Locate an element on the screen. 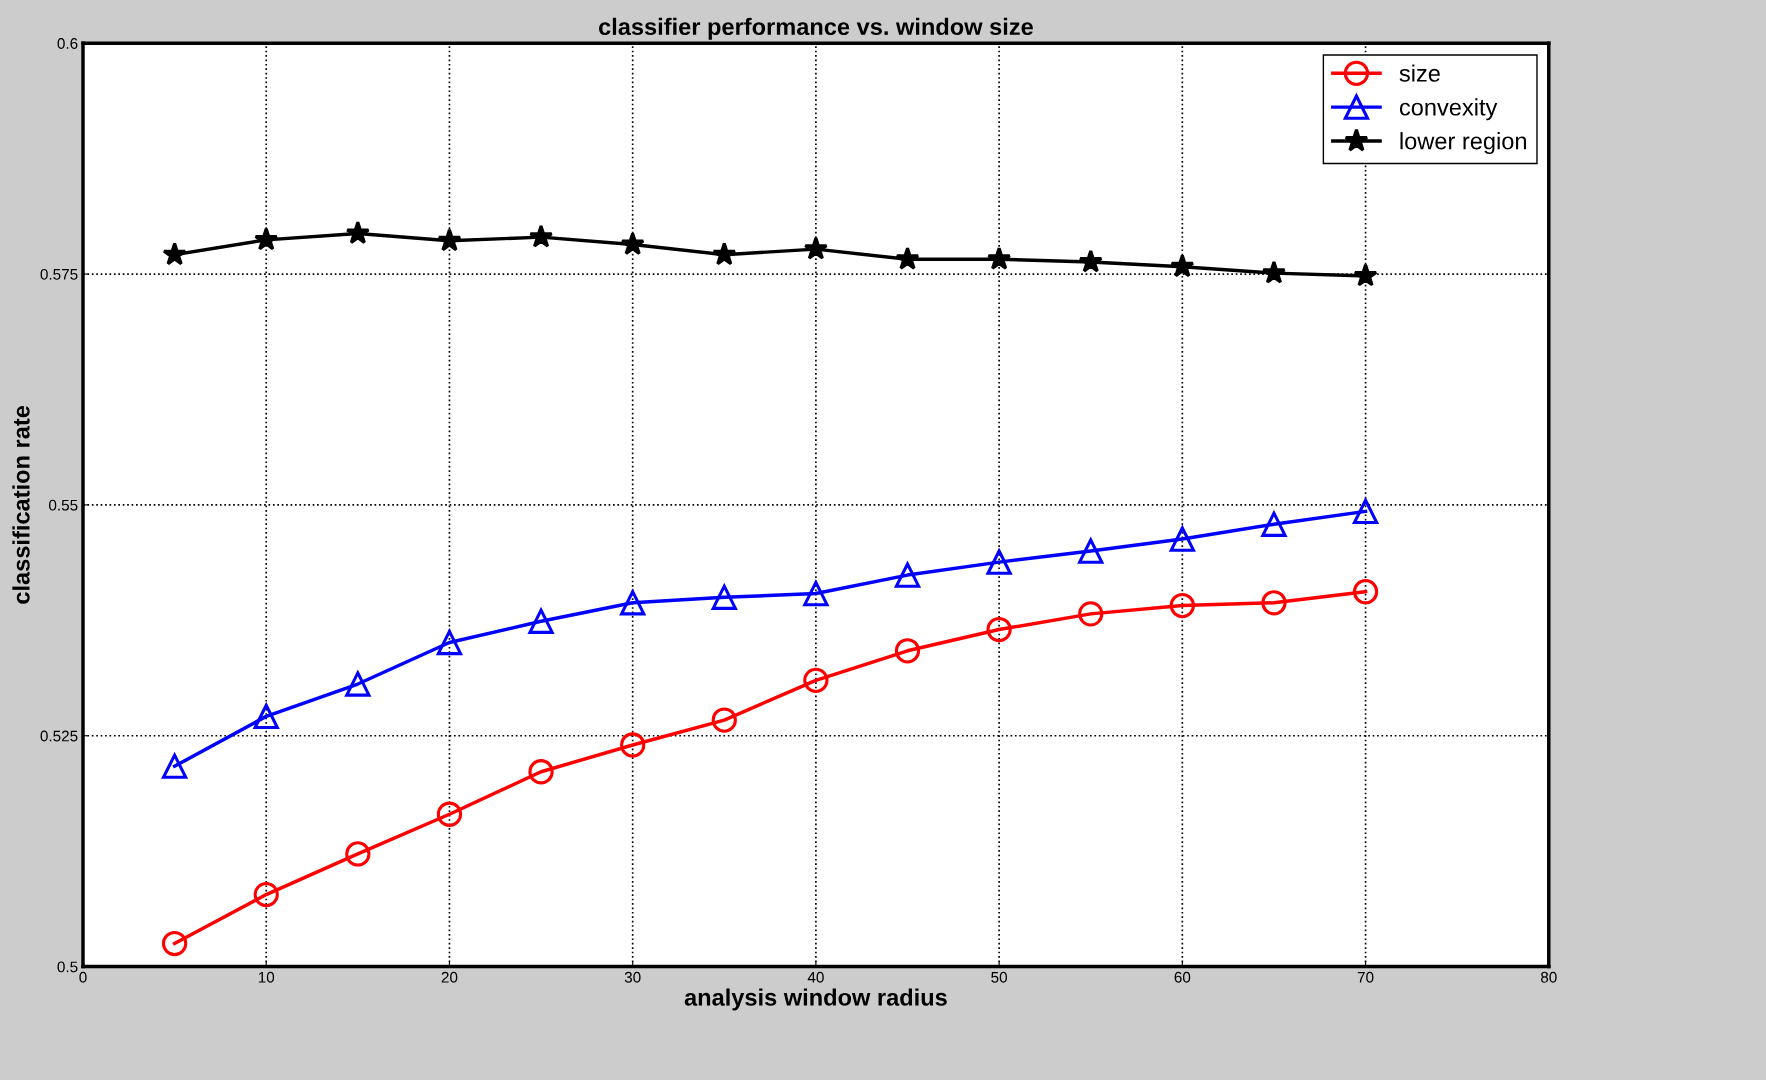 This screenshot has width=1766, height=1080. x-axis-title: analysis window radius is located at coordinates (815, 999).